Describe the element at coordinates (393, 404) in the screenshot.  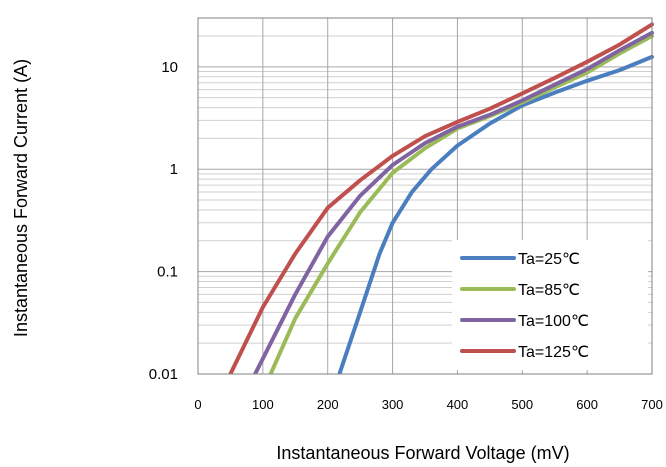
I see `x-tick-label: 300` at that location.